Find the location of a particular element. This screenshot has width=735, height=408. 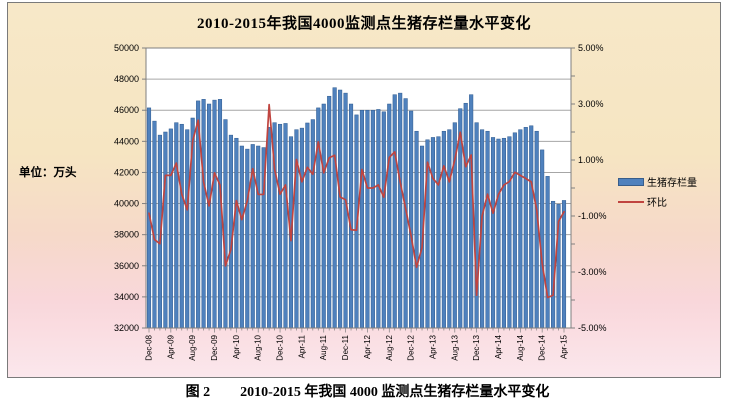

svg-text: 36000 is located at coordinates (126, 266).